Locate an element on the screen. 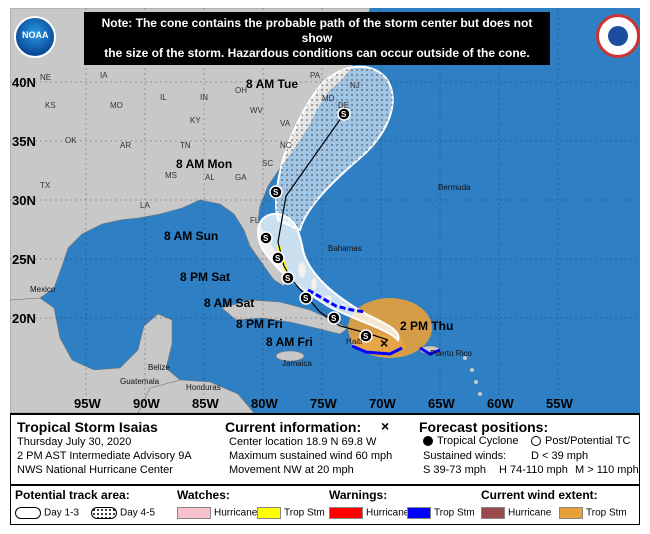  noaa-logo-text: NOAA is located at coordinates (35, 35).